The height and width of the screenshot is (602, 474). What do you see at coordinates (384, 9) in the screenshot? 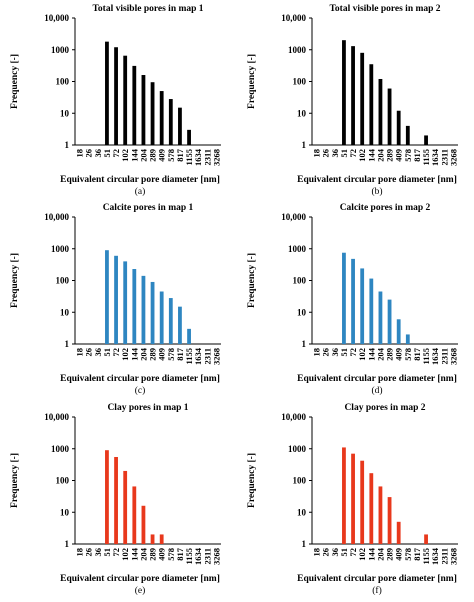
I see `chart-title: Total visible pores in map 2` at bounding box center [384, 9].